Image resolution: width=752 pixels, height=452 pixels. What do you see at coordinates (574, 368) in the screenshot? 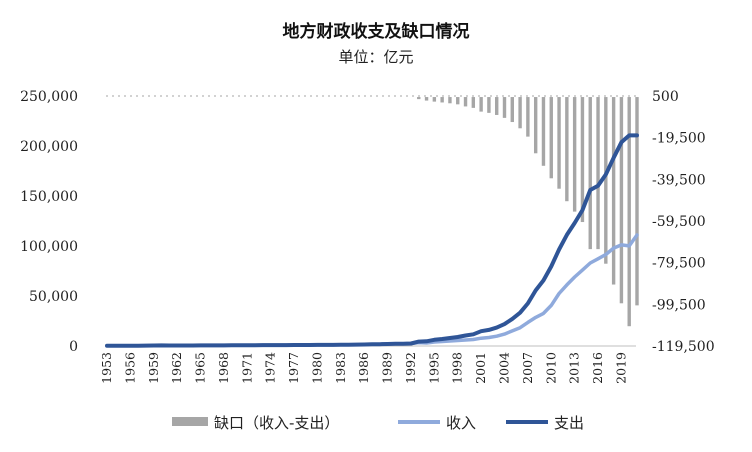
I see `x-tick-label: 2013` at bounding box center [574, 368].